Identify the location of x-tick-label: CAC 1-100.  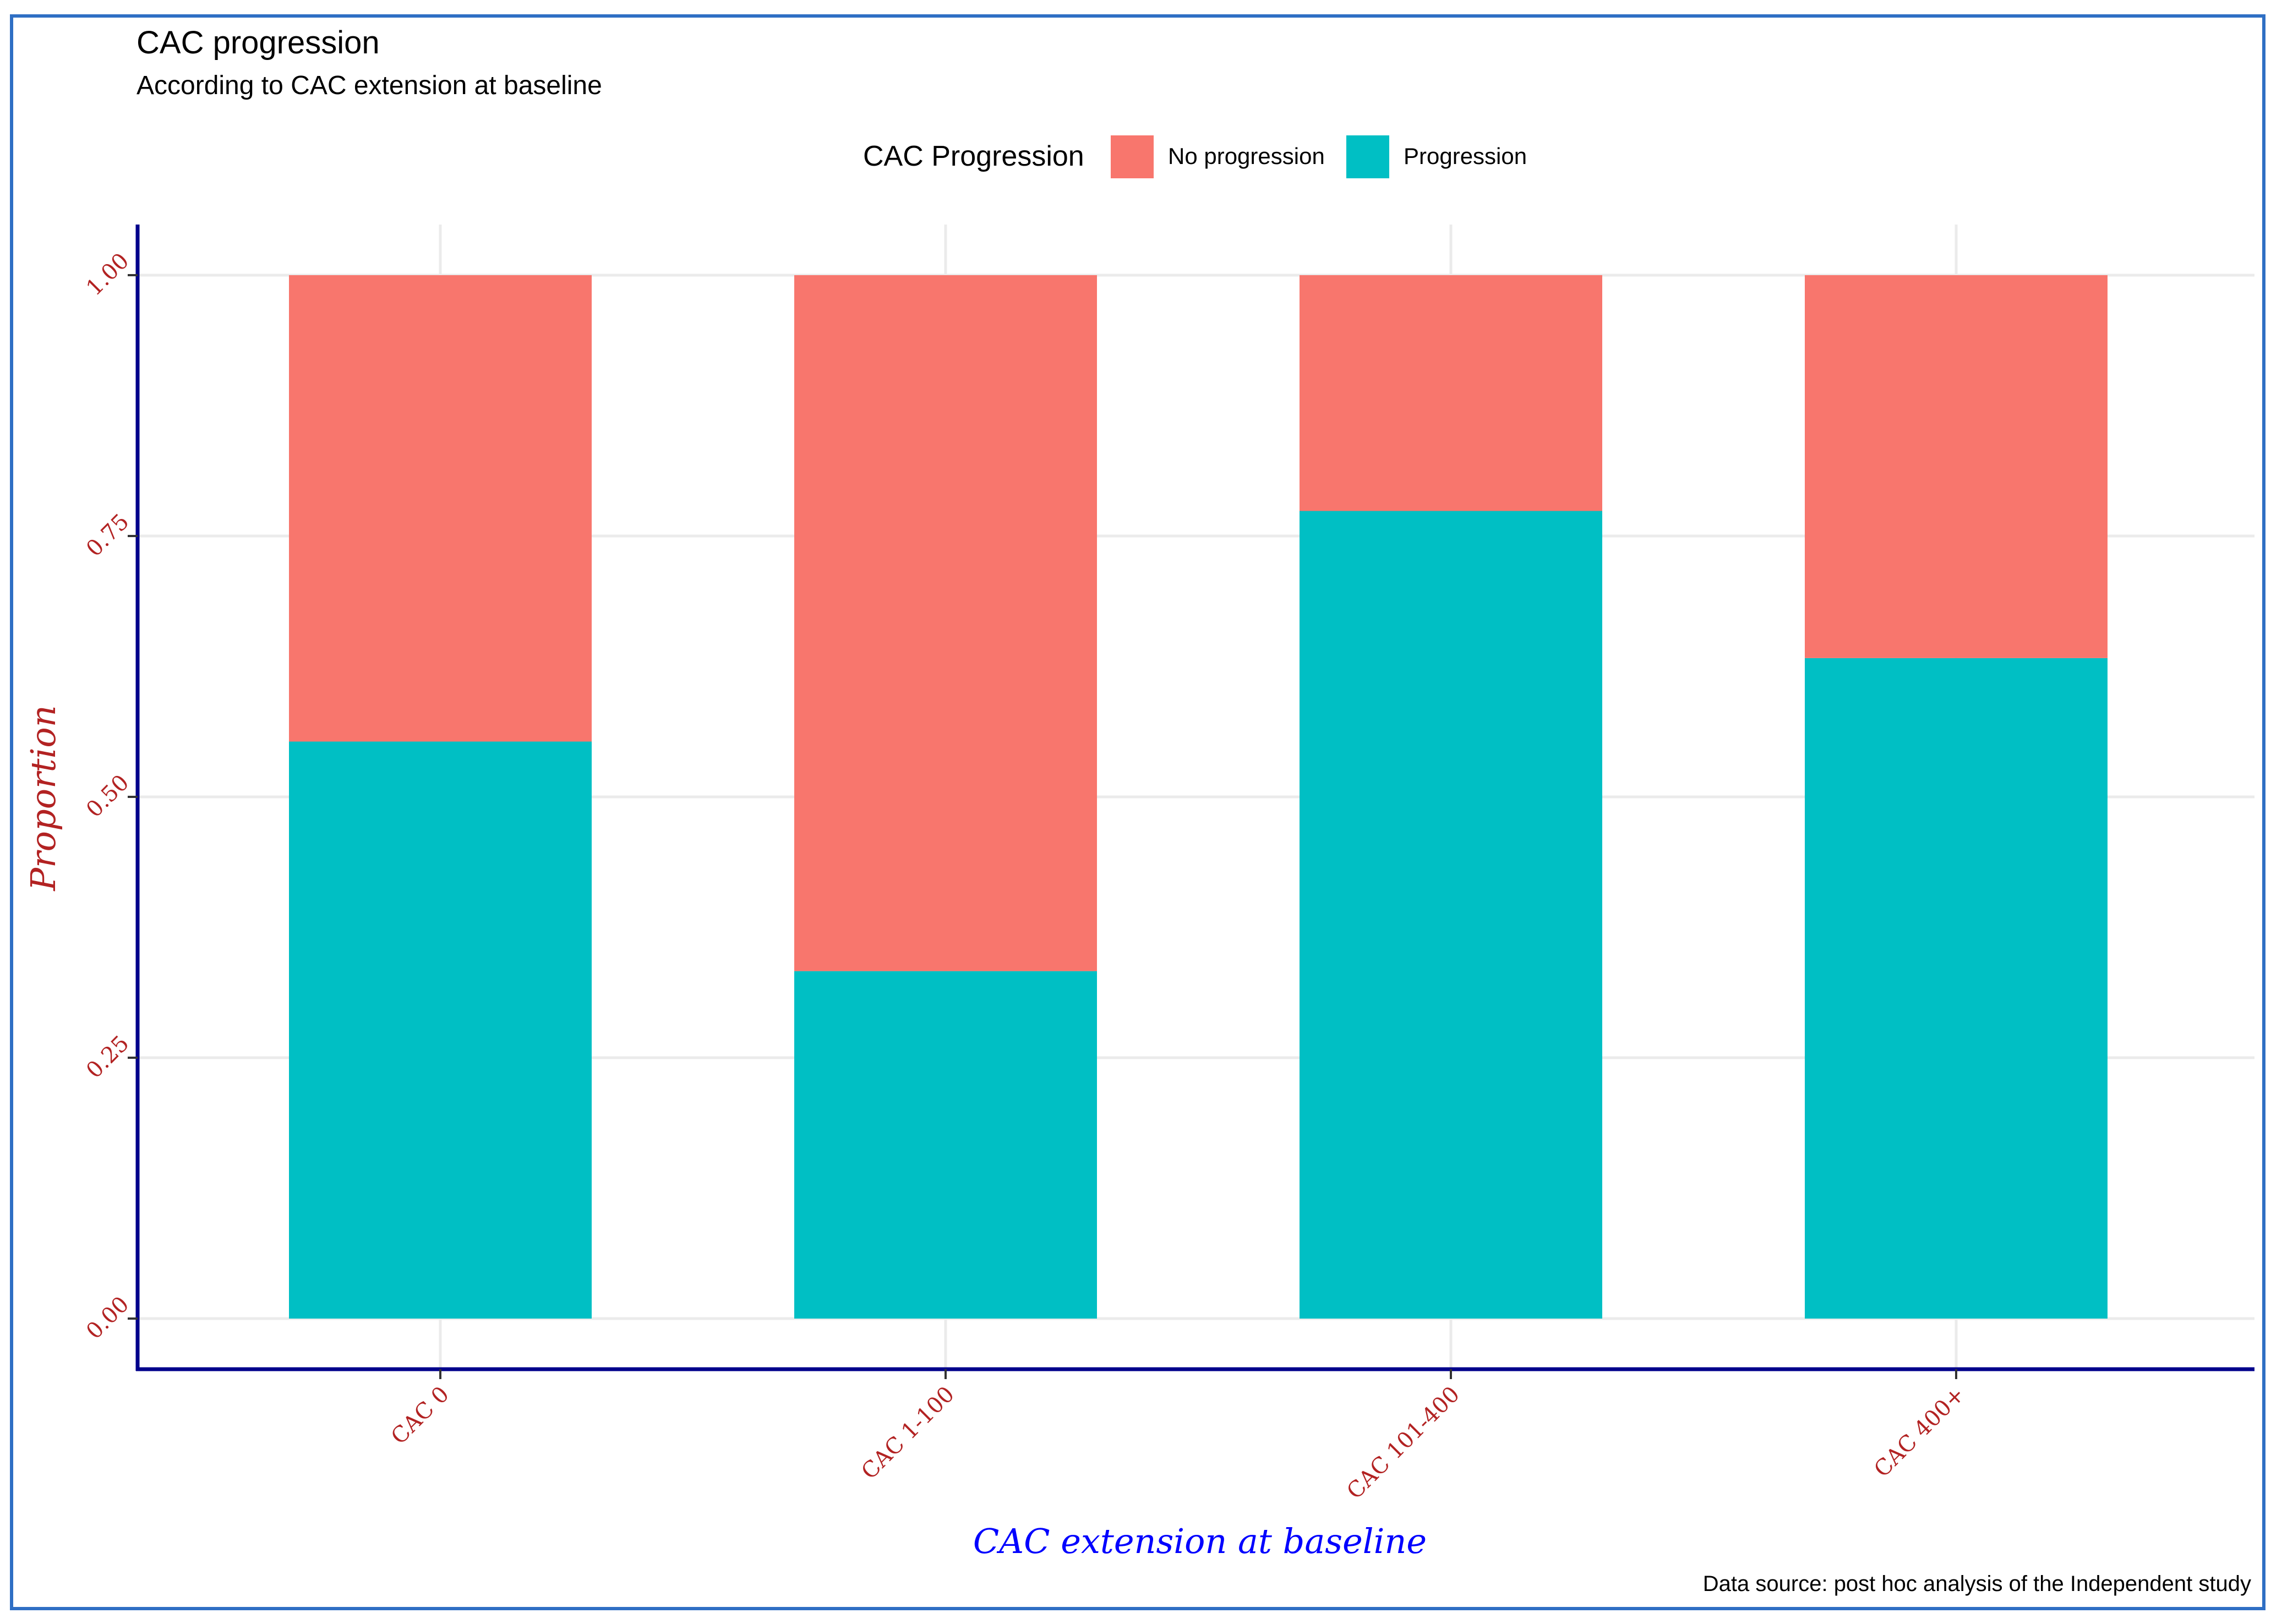
(908, 1434).